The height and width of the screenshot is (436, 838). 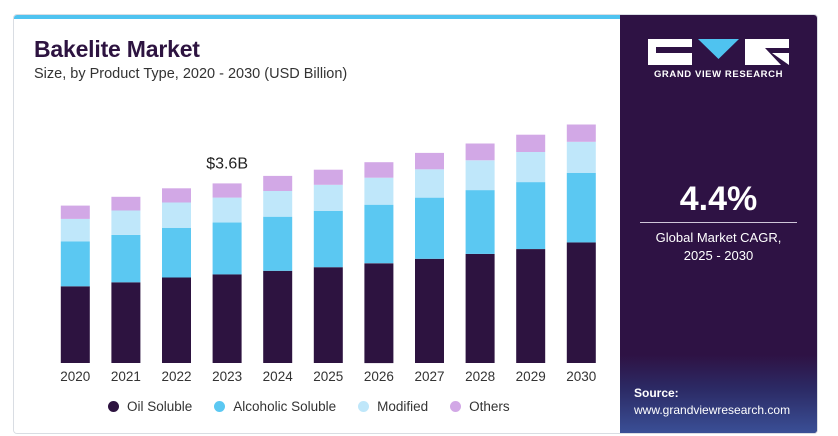 I want to click on x-tick-label: 2024, so click(x=278, y=376).